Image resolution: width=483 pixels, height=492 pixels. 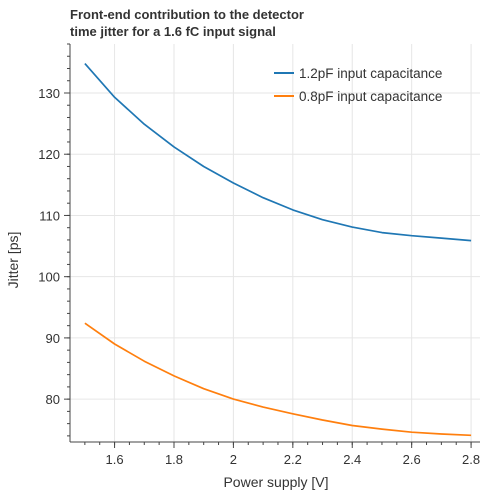 What do you see at coordinates (53, 338) in the screenshot?
I see `y-tick-label: 90` at bounding box center [53, 338].